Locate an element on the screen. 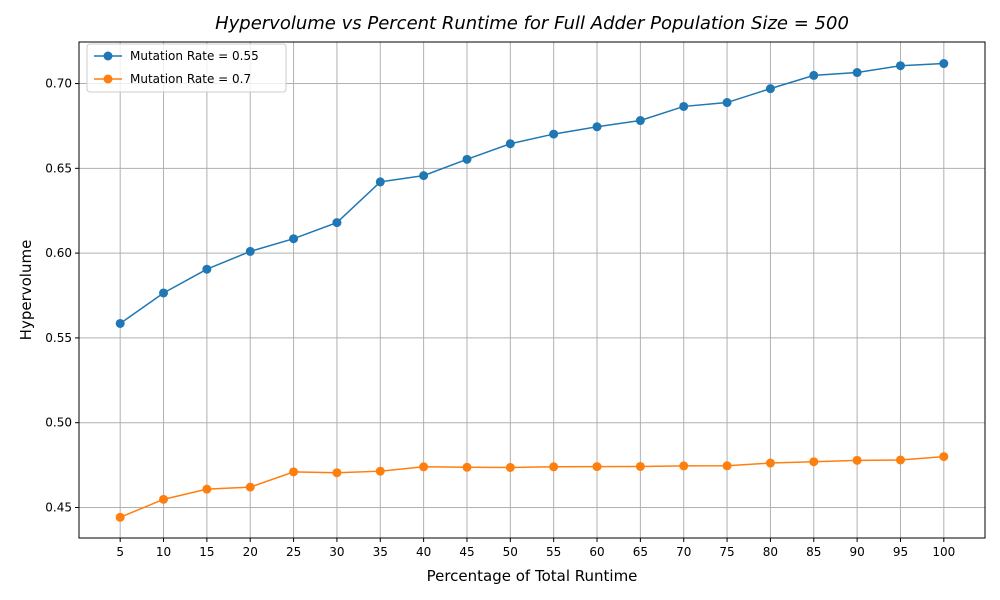  legend-label-series-1: Mutation Rate = 0.55 is located at coordinates (194, 56).